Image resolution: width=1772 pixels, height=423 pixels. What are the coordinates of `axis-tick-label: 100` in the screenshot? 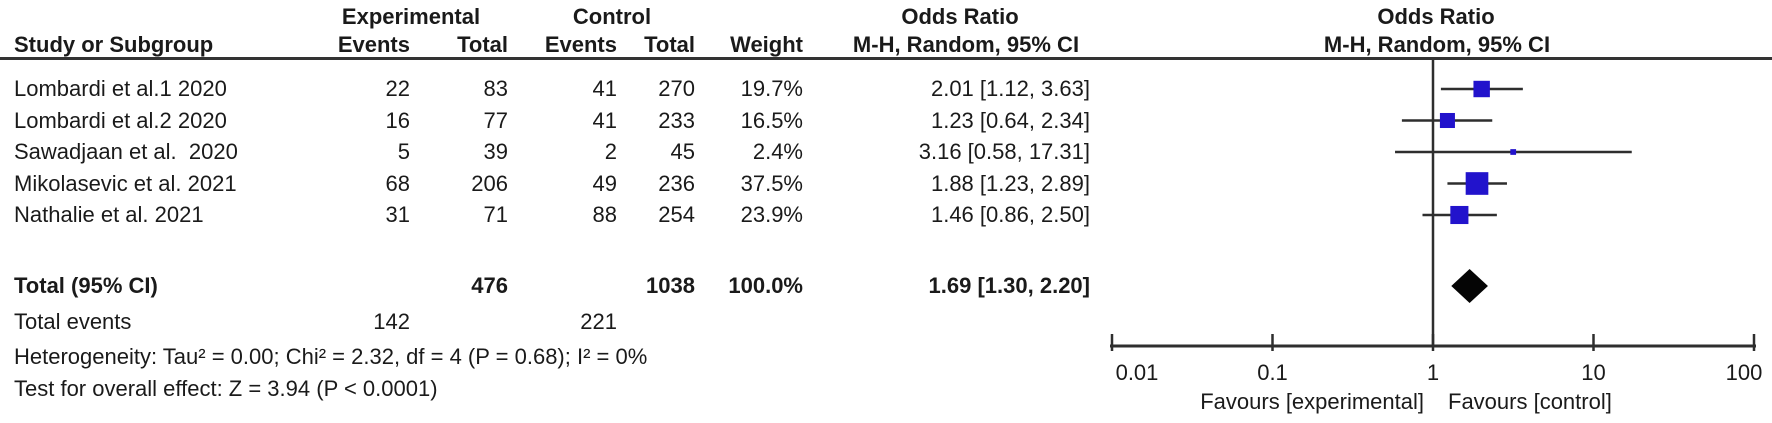 It's located at (1744, 372).